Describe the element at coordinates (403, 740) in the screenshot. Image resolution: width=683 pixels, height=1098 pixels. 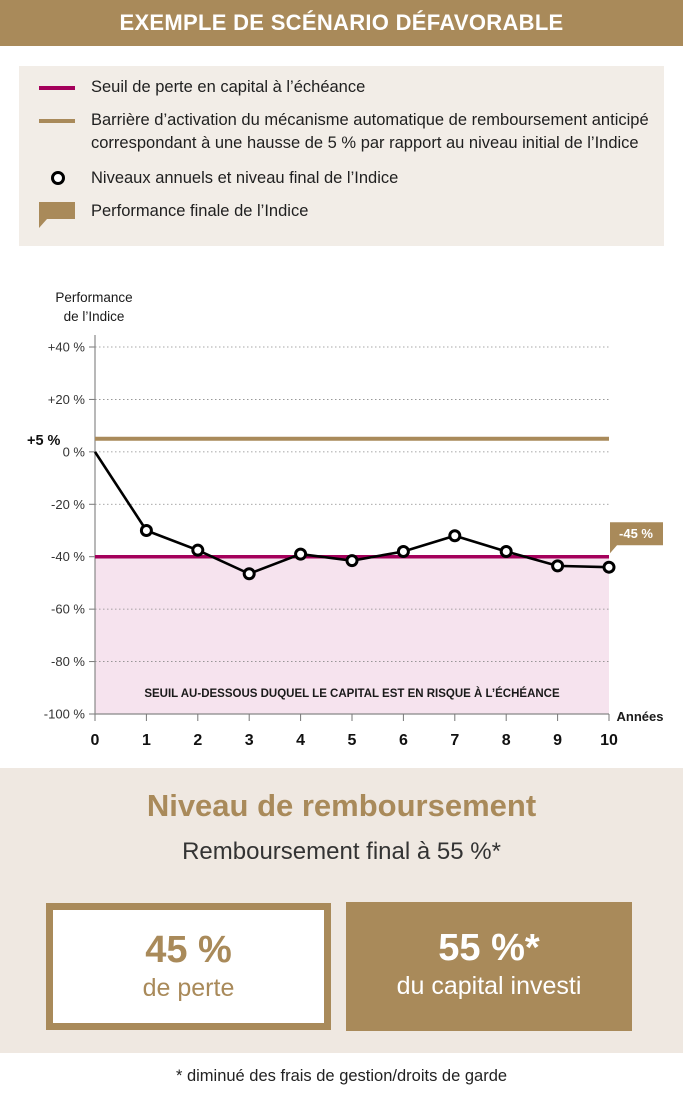
I see `x-tick-label: 6` at that location.